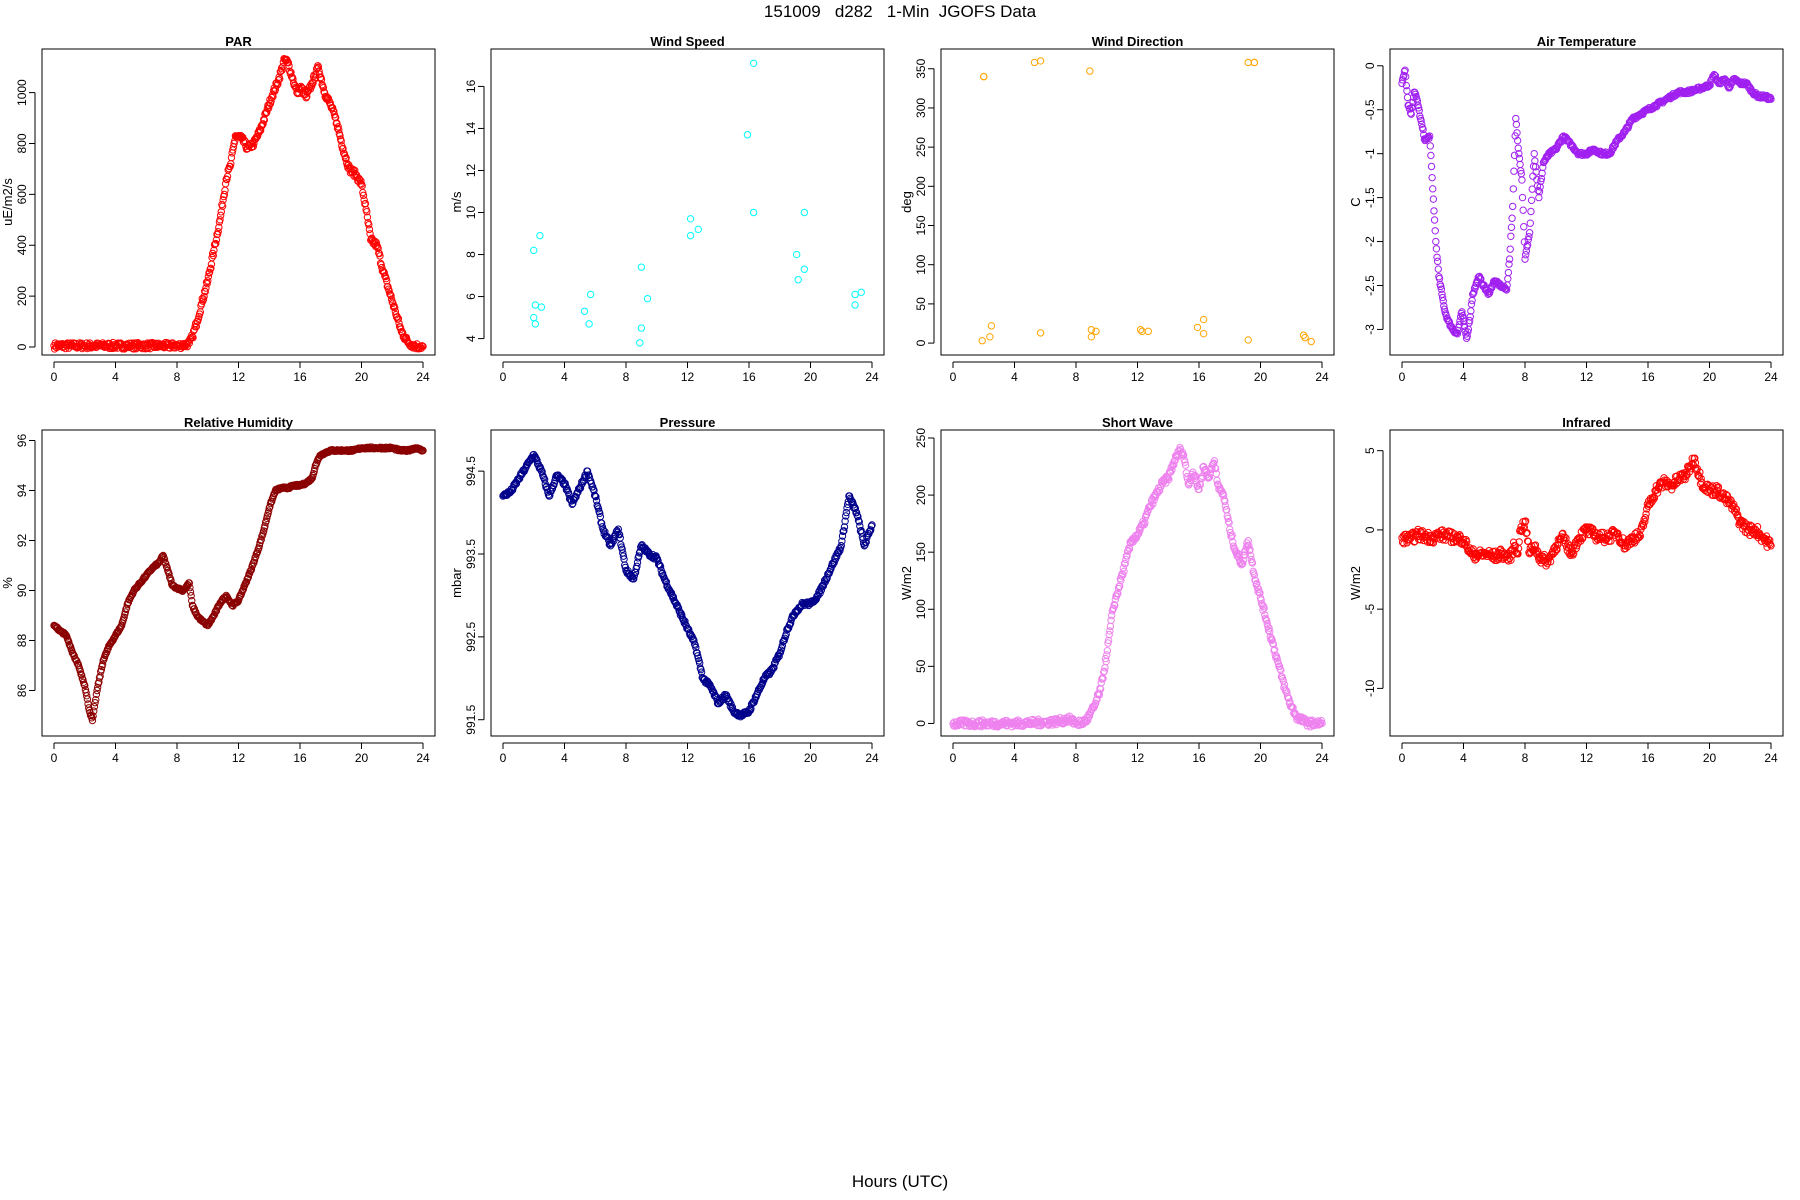  Describe the element at coordinates (471, 471) in the screenshot. I see `y-tick-label: 994.5` at that location.